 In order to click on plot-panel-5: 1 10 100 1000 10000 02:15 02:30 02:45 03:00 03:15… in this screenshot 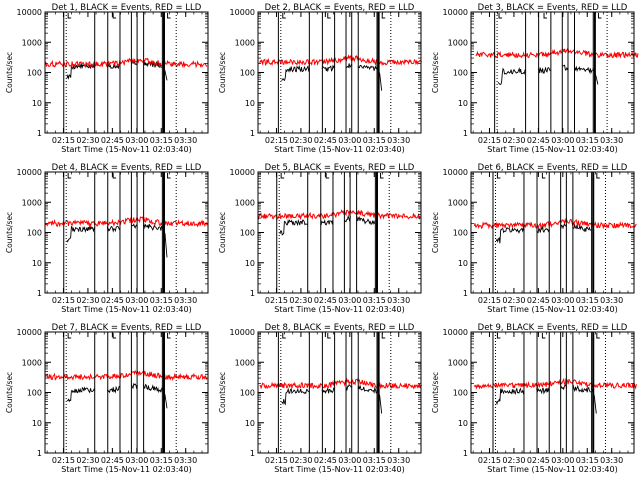, I will do `click(320, 238)`.